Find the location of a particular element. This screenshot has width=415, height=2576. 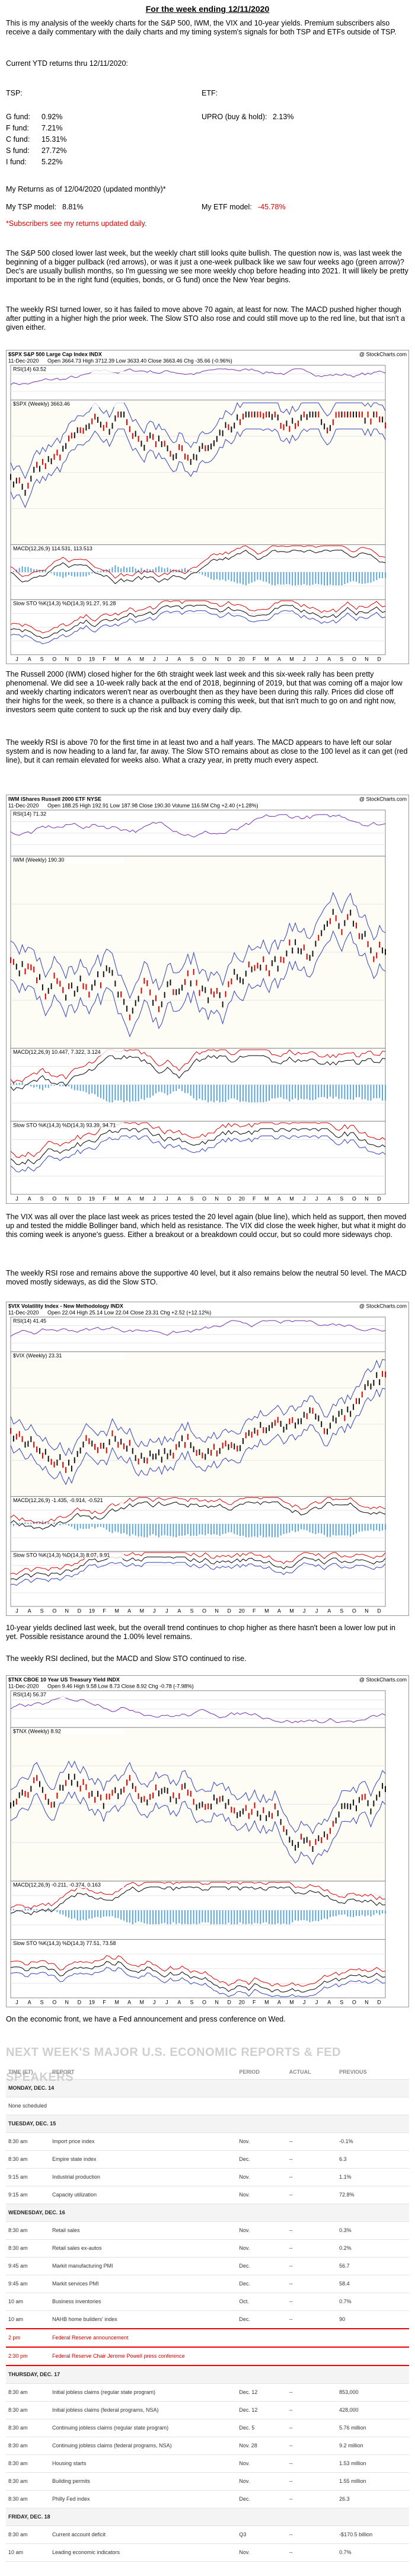

panel-label: $VIX (Weekly) 23.31 is located at coordinates (37, 1356).